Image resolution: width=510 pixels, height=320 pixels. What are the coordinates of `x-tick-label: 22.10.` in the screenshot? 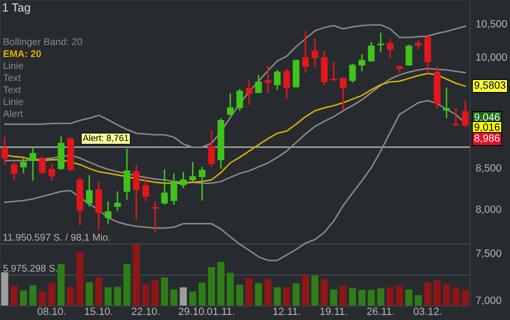 It's located at (146, 312).